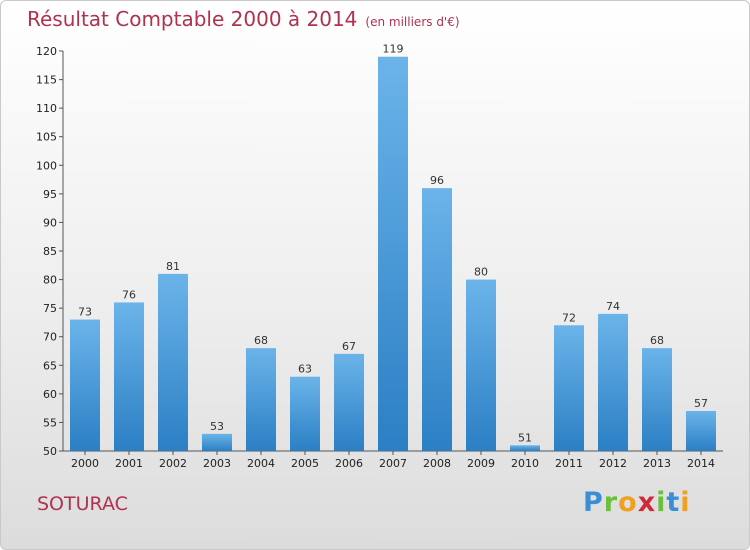 The image size is (750, 550). What do you see at coordinates (657, 463) in the screenshot?
I see `x-tick-label: 2013` at bounding box center [657, 463].